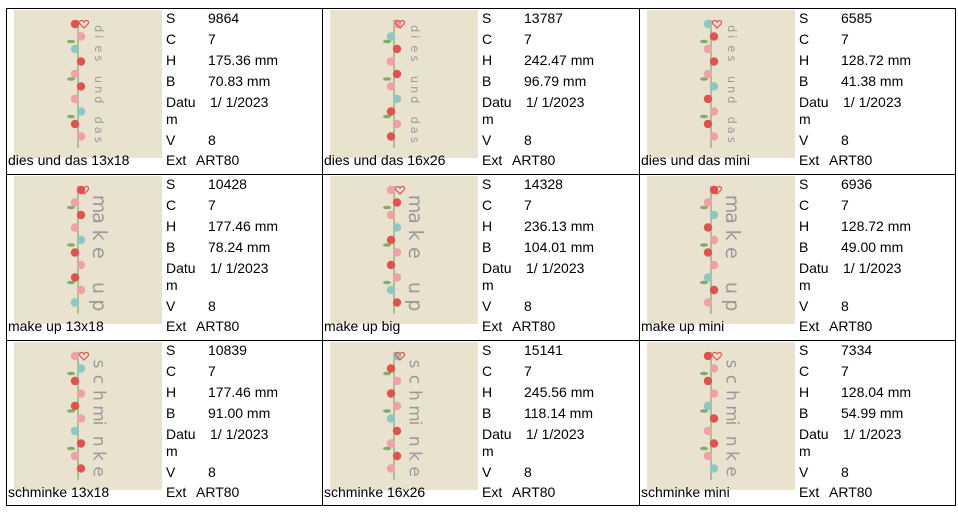 The height and width of the screenshot is (516, 958). Describe the element at coordinates (731, 99) in the screenshot. I see `thumb-letter: d` at that location.